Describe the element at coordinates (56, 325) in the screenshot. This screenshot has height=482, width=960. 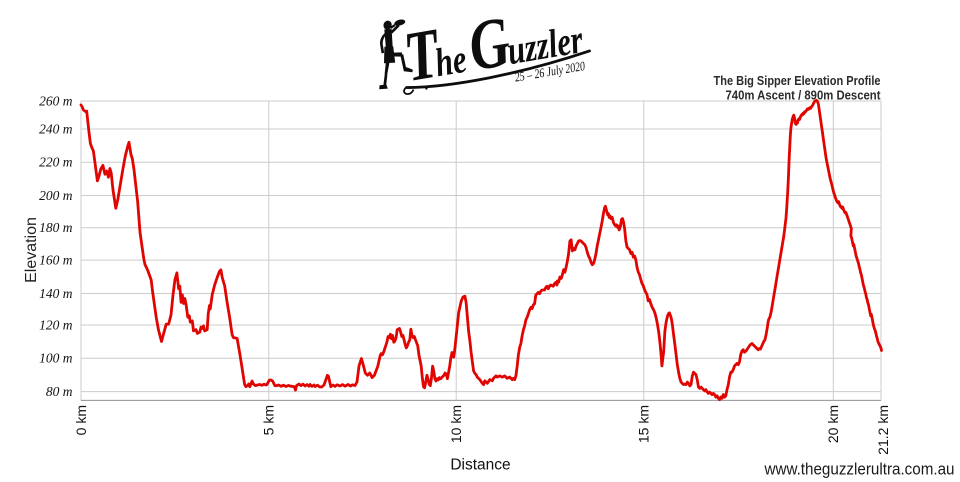
I see `svg-text: 120 m` at that location.